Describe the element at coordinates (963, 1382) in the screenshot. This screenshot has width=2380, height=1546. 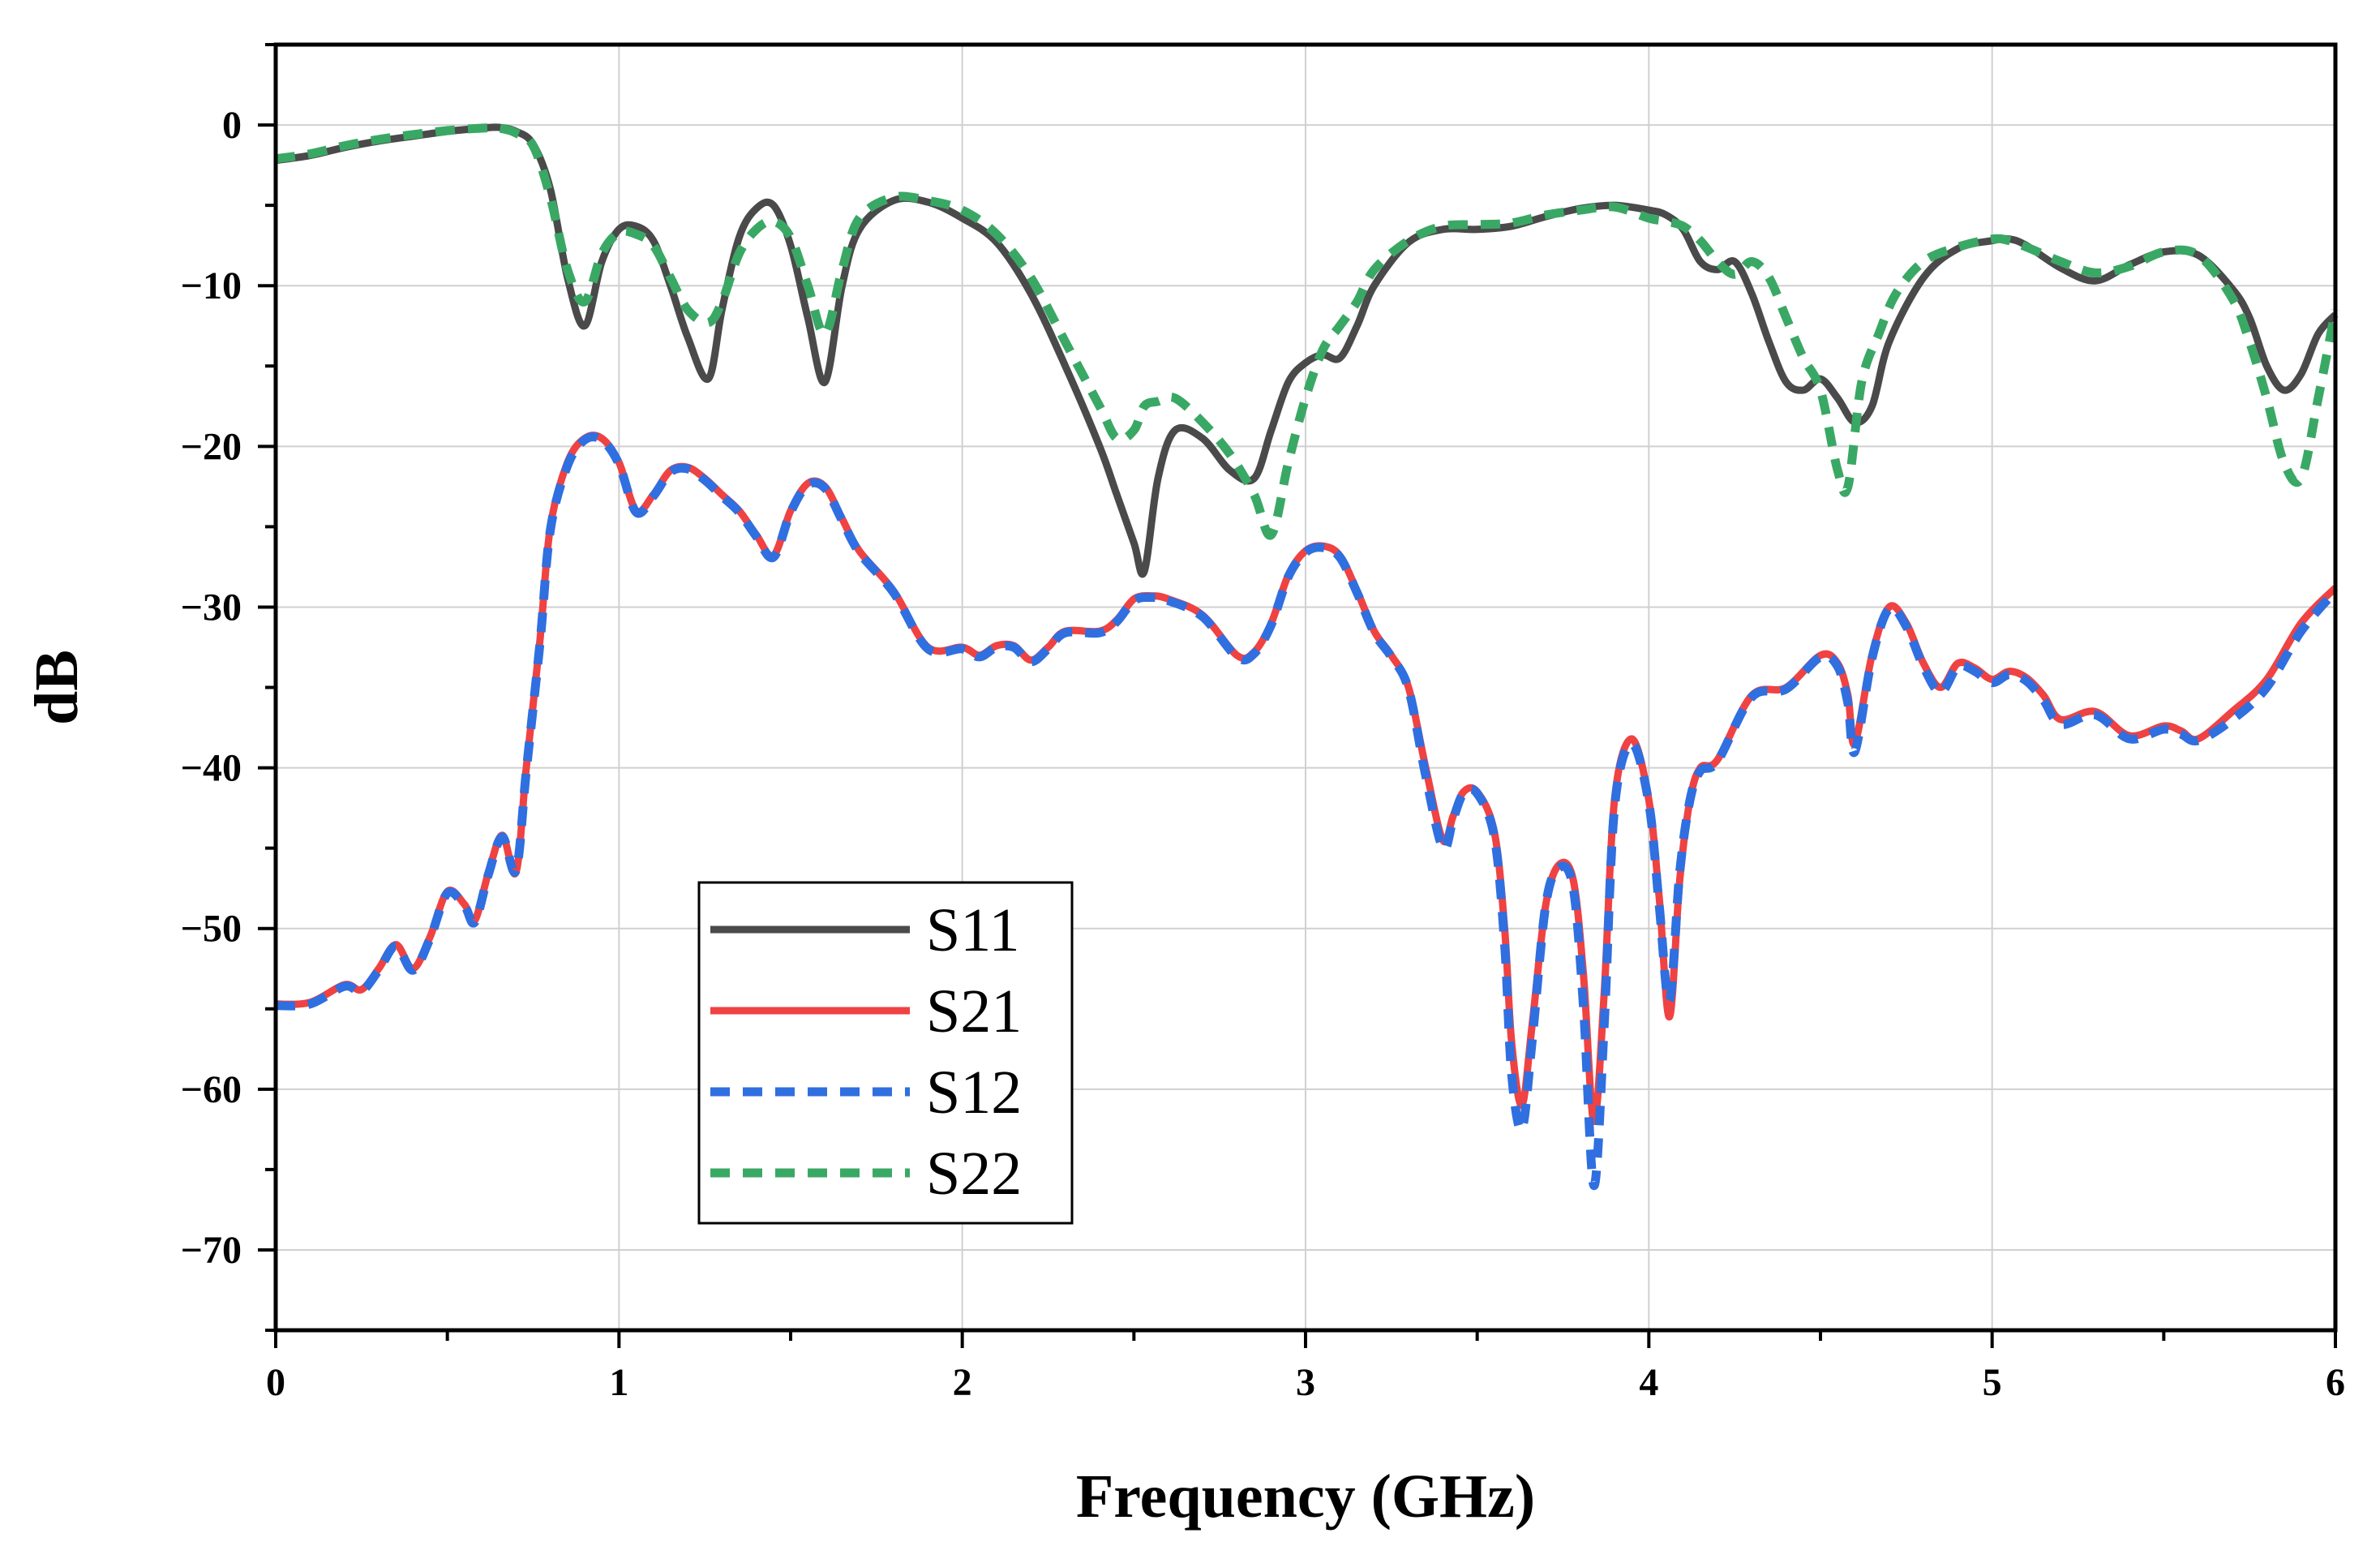
I see `x-tick-label: 2` at that location.